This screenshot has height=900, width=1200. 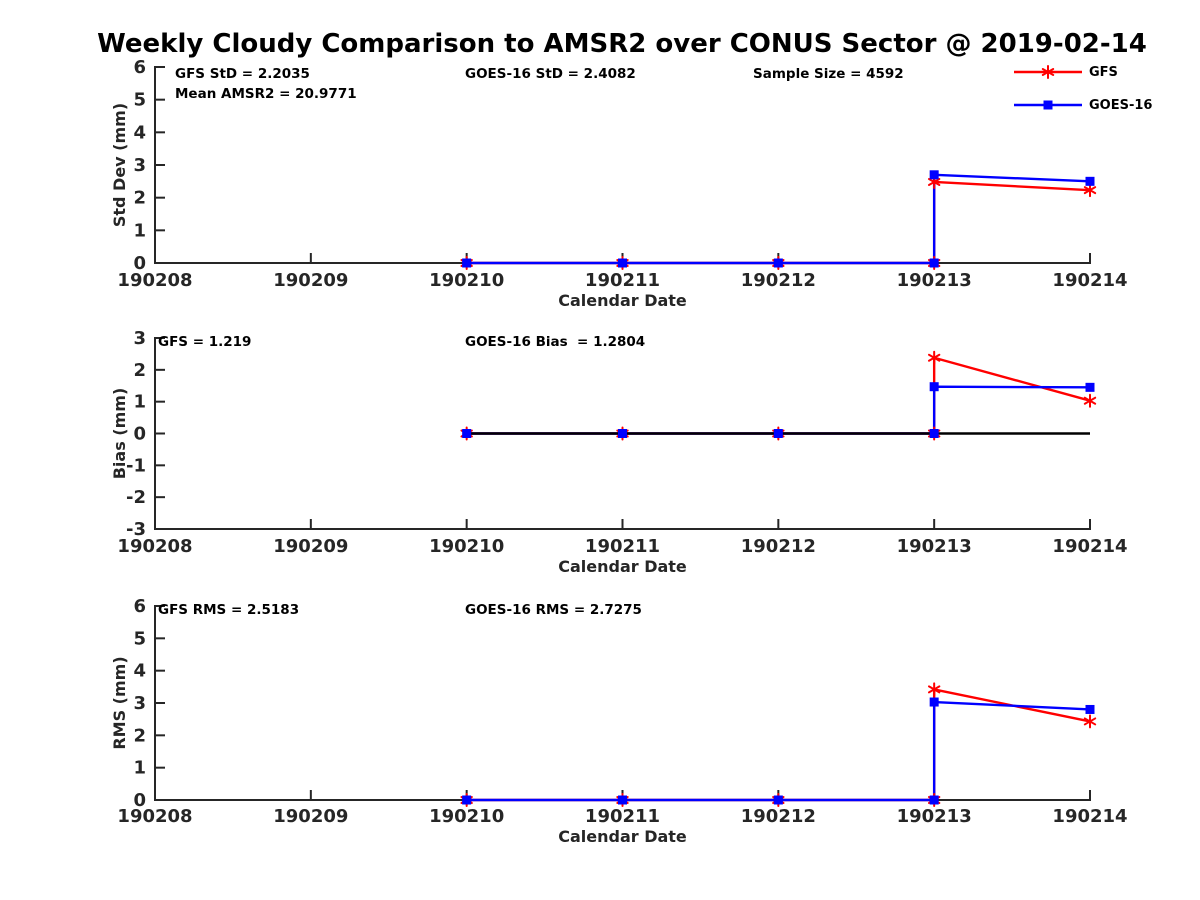 I want to click on legend-label-goes16: GOES-16, so click(x=1121, y=105).